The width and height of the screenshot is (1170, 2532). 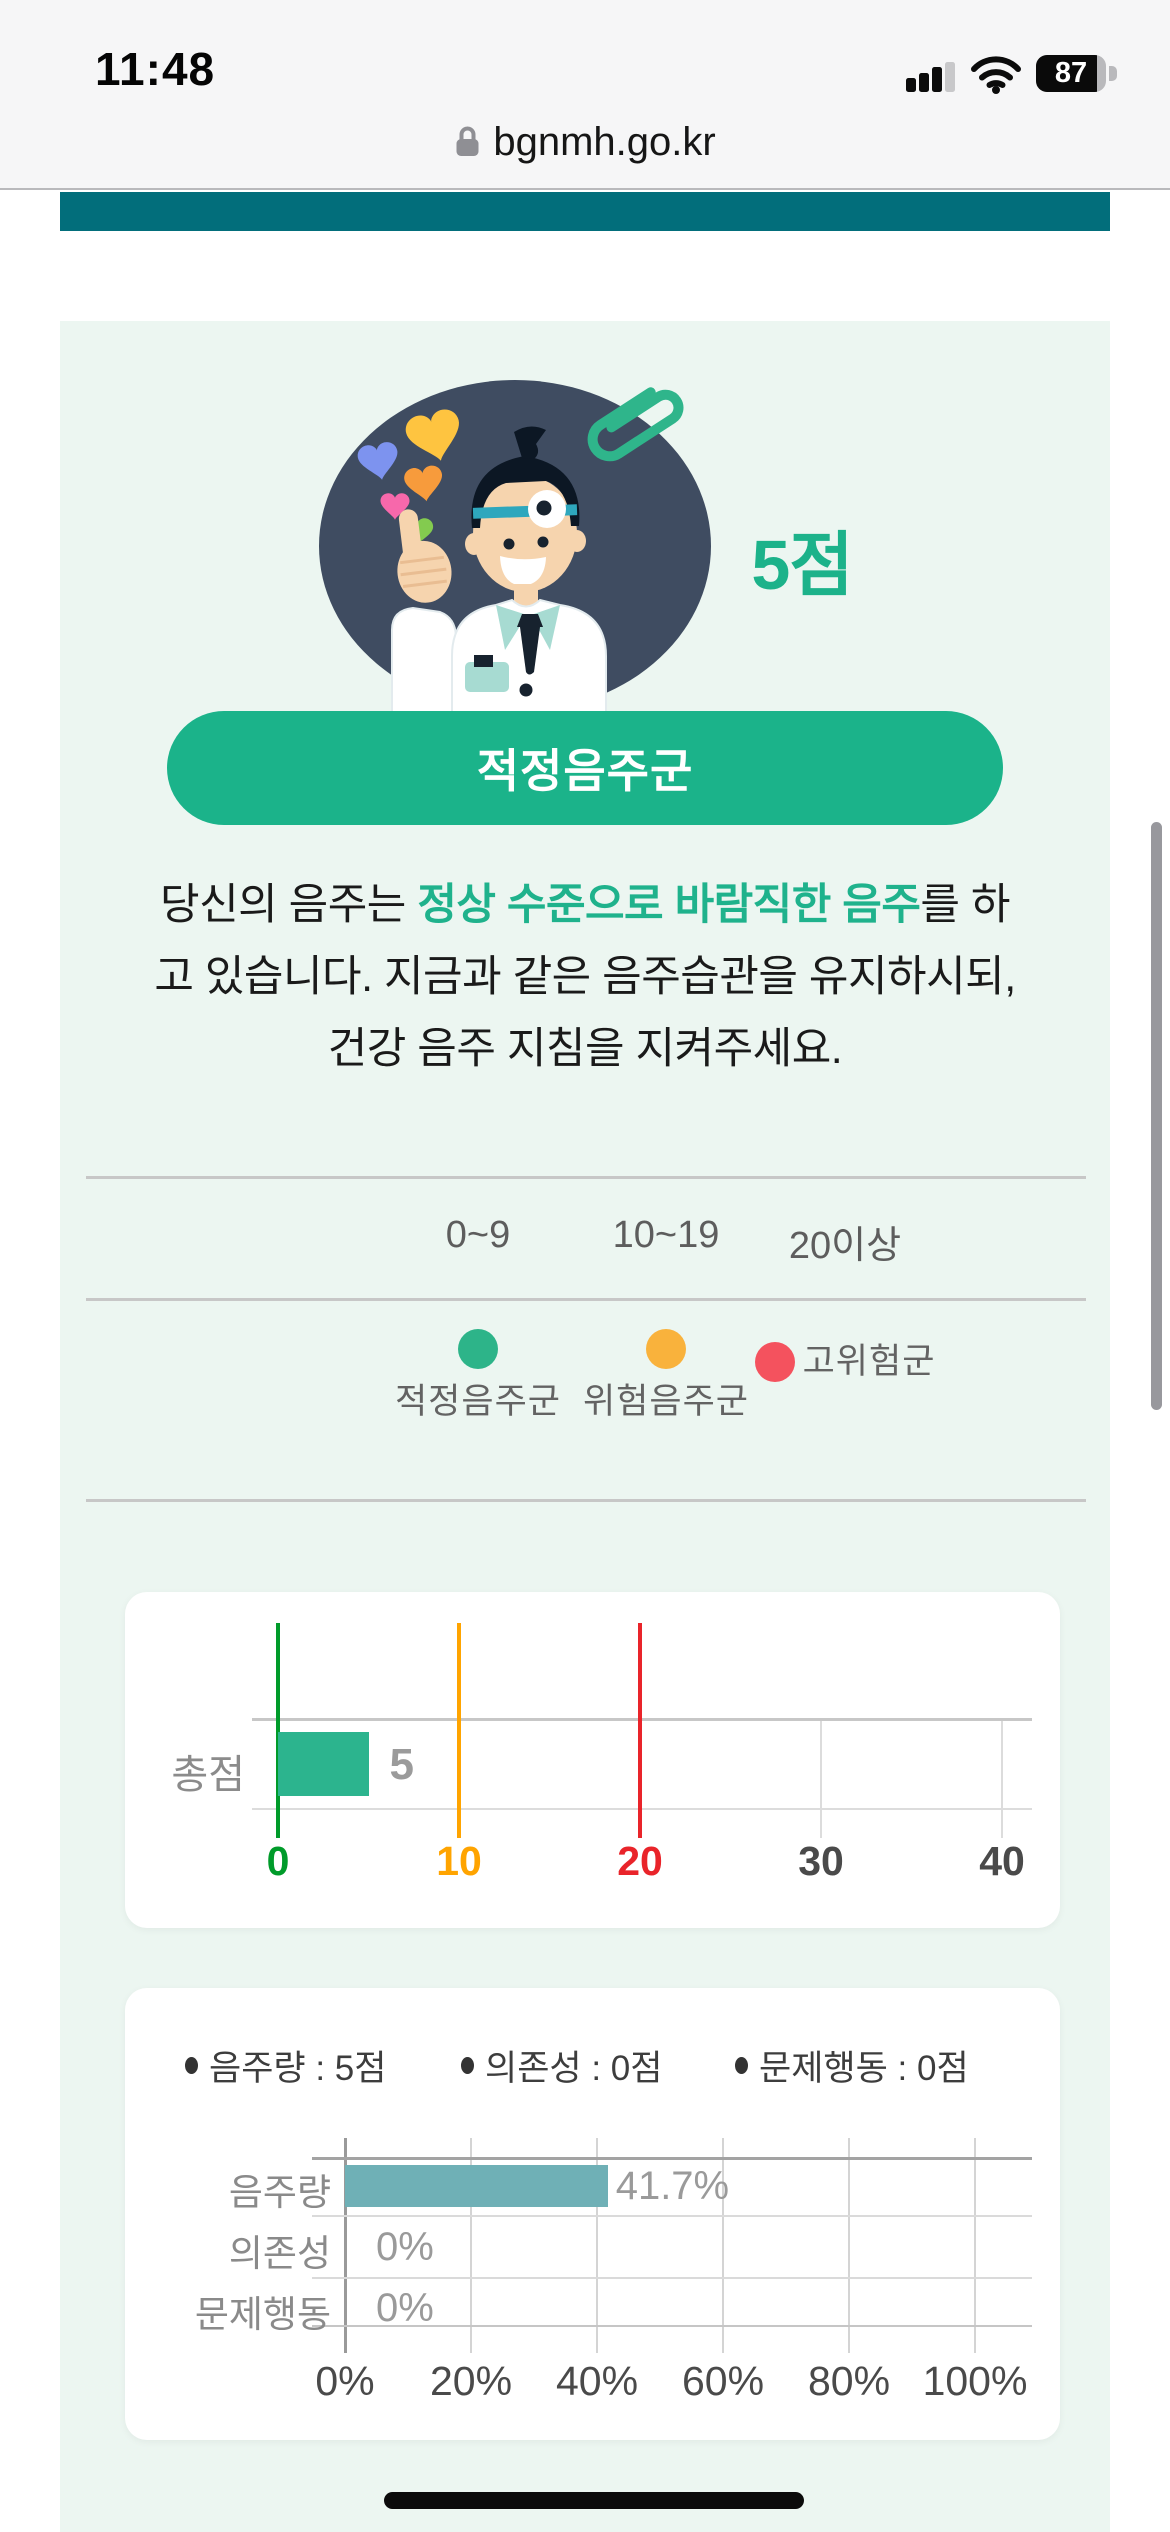 What do you see at coordinates (515, 580) in the screenshot?
I see `doctor-thumbs-up-illustration` at bounding box center [515, 580].